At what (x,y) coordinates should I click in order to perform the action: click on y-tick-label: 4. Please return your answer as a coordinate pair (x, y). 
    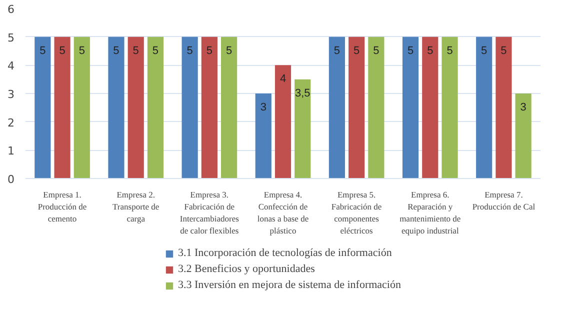
    Looking at the image, I should click on (11, 66).